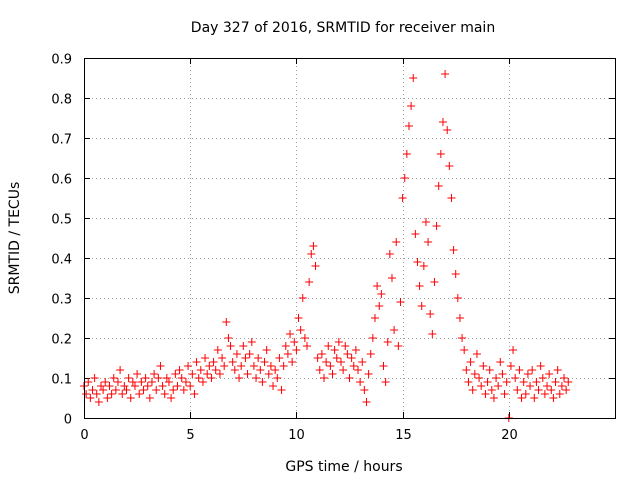 This screenshot has height=480, width=640. I want to click on x-tick-label: 5, so click(190, 435).